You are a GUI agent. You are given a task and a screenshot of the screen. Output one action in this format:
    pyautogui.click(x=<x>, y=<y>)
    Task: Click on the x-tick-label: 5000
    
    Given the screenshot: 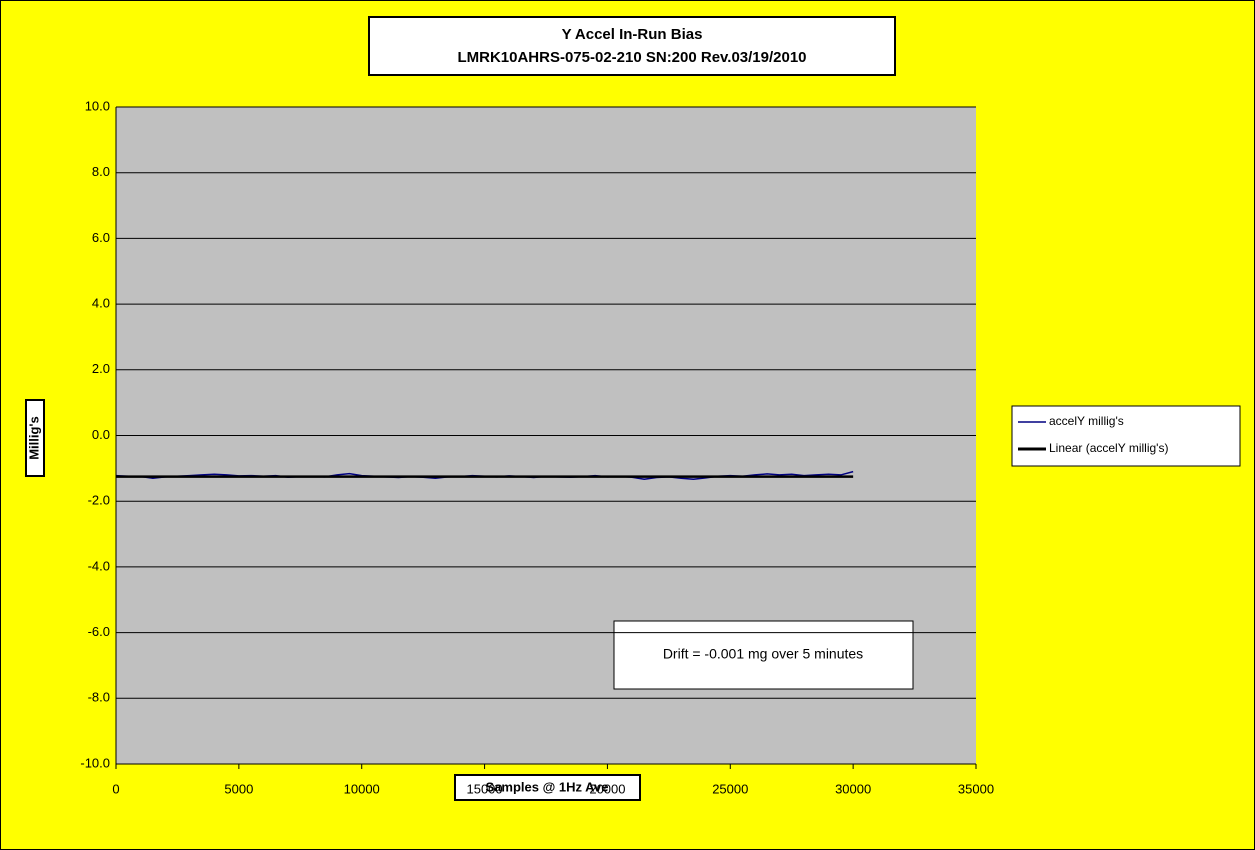 What is the action you would take?
    pyautogui.click(x=238, y=788)
    